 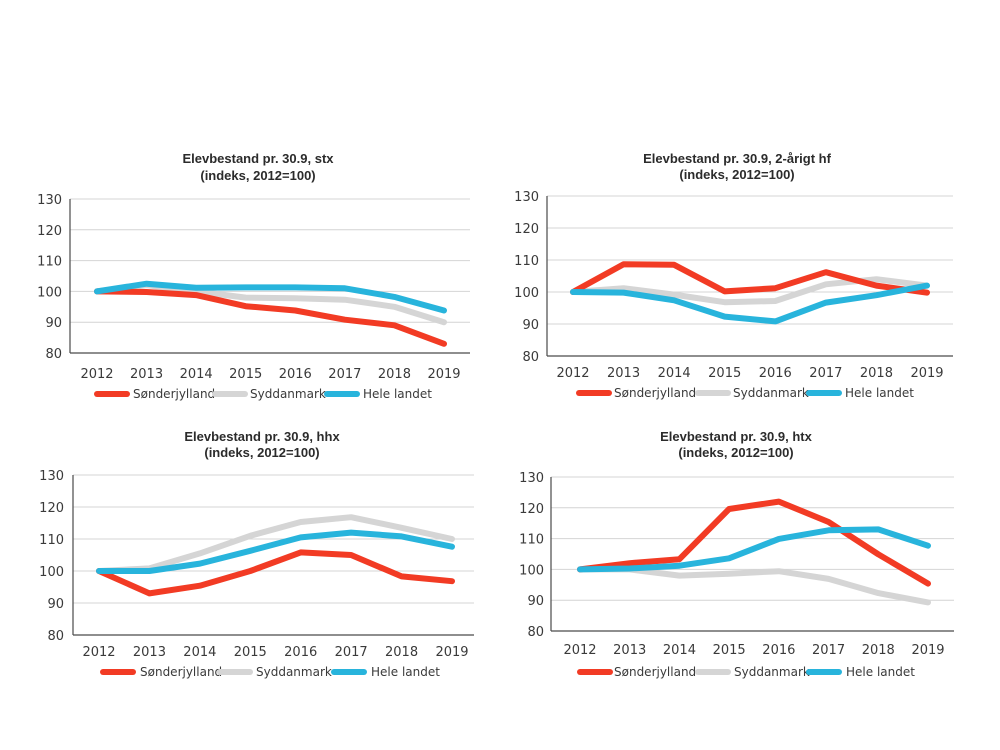 What do you see at coordinates (737, 158) in the screenshot?
I see `chart-title: Elevbestand pr. 30.9, 2-årigt hf` at bounding box center [737, 158].